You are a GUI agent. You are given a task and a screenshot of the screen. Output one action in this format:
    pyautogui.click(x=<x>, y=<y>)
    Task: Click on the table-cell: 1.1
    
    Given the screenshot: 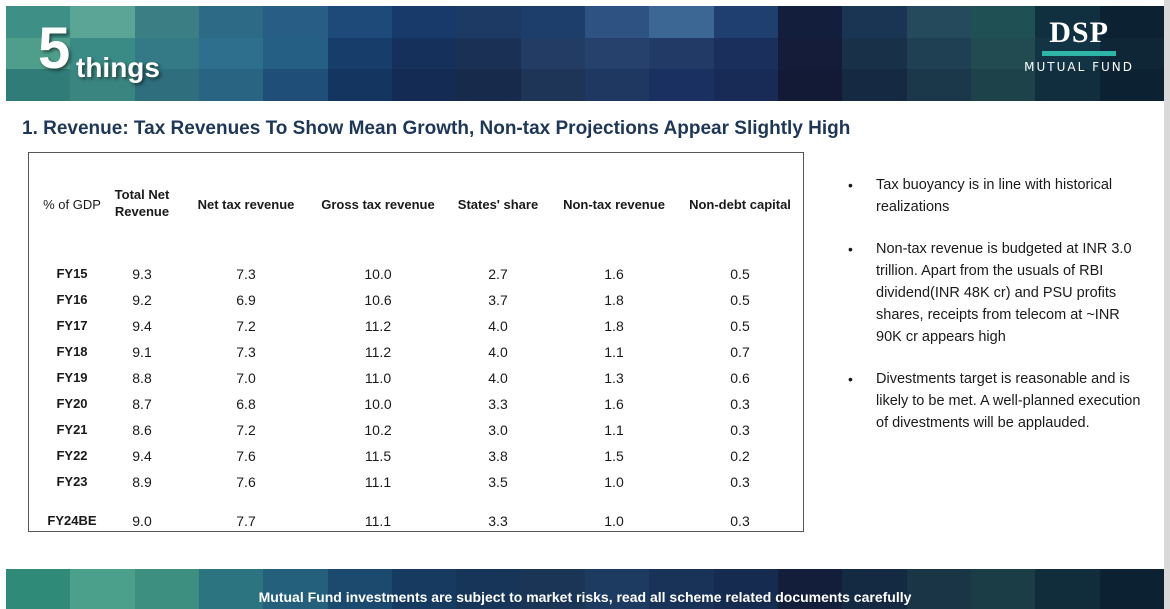 What is the action you would take?
    pyautogui.click(x=614, y=352)
    